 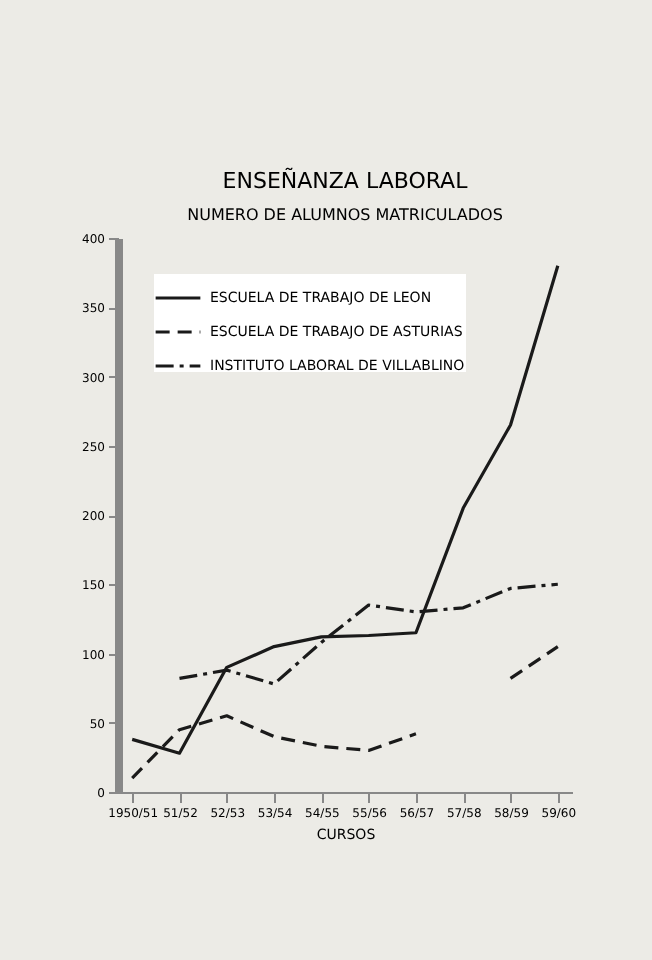 What do you see at coordinates (346, 180) in the screenshot?
I see `chart-title: ENSEÑANZA LABORAL` at bounding box center [346, 180].